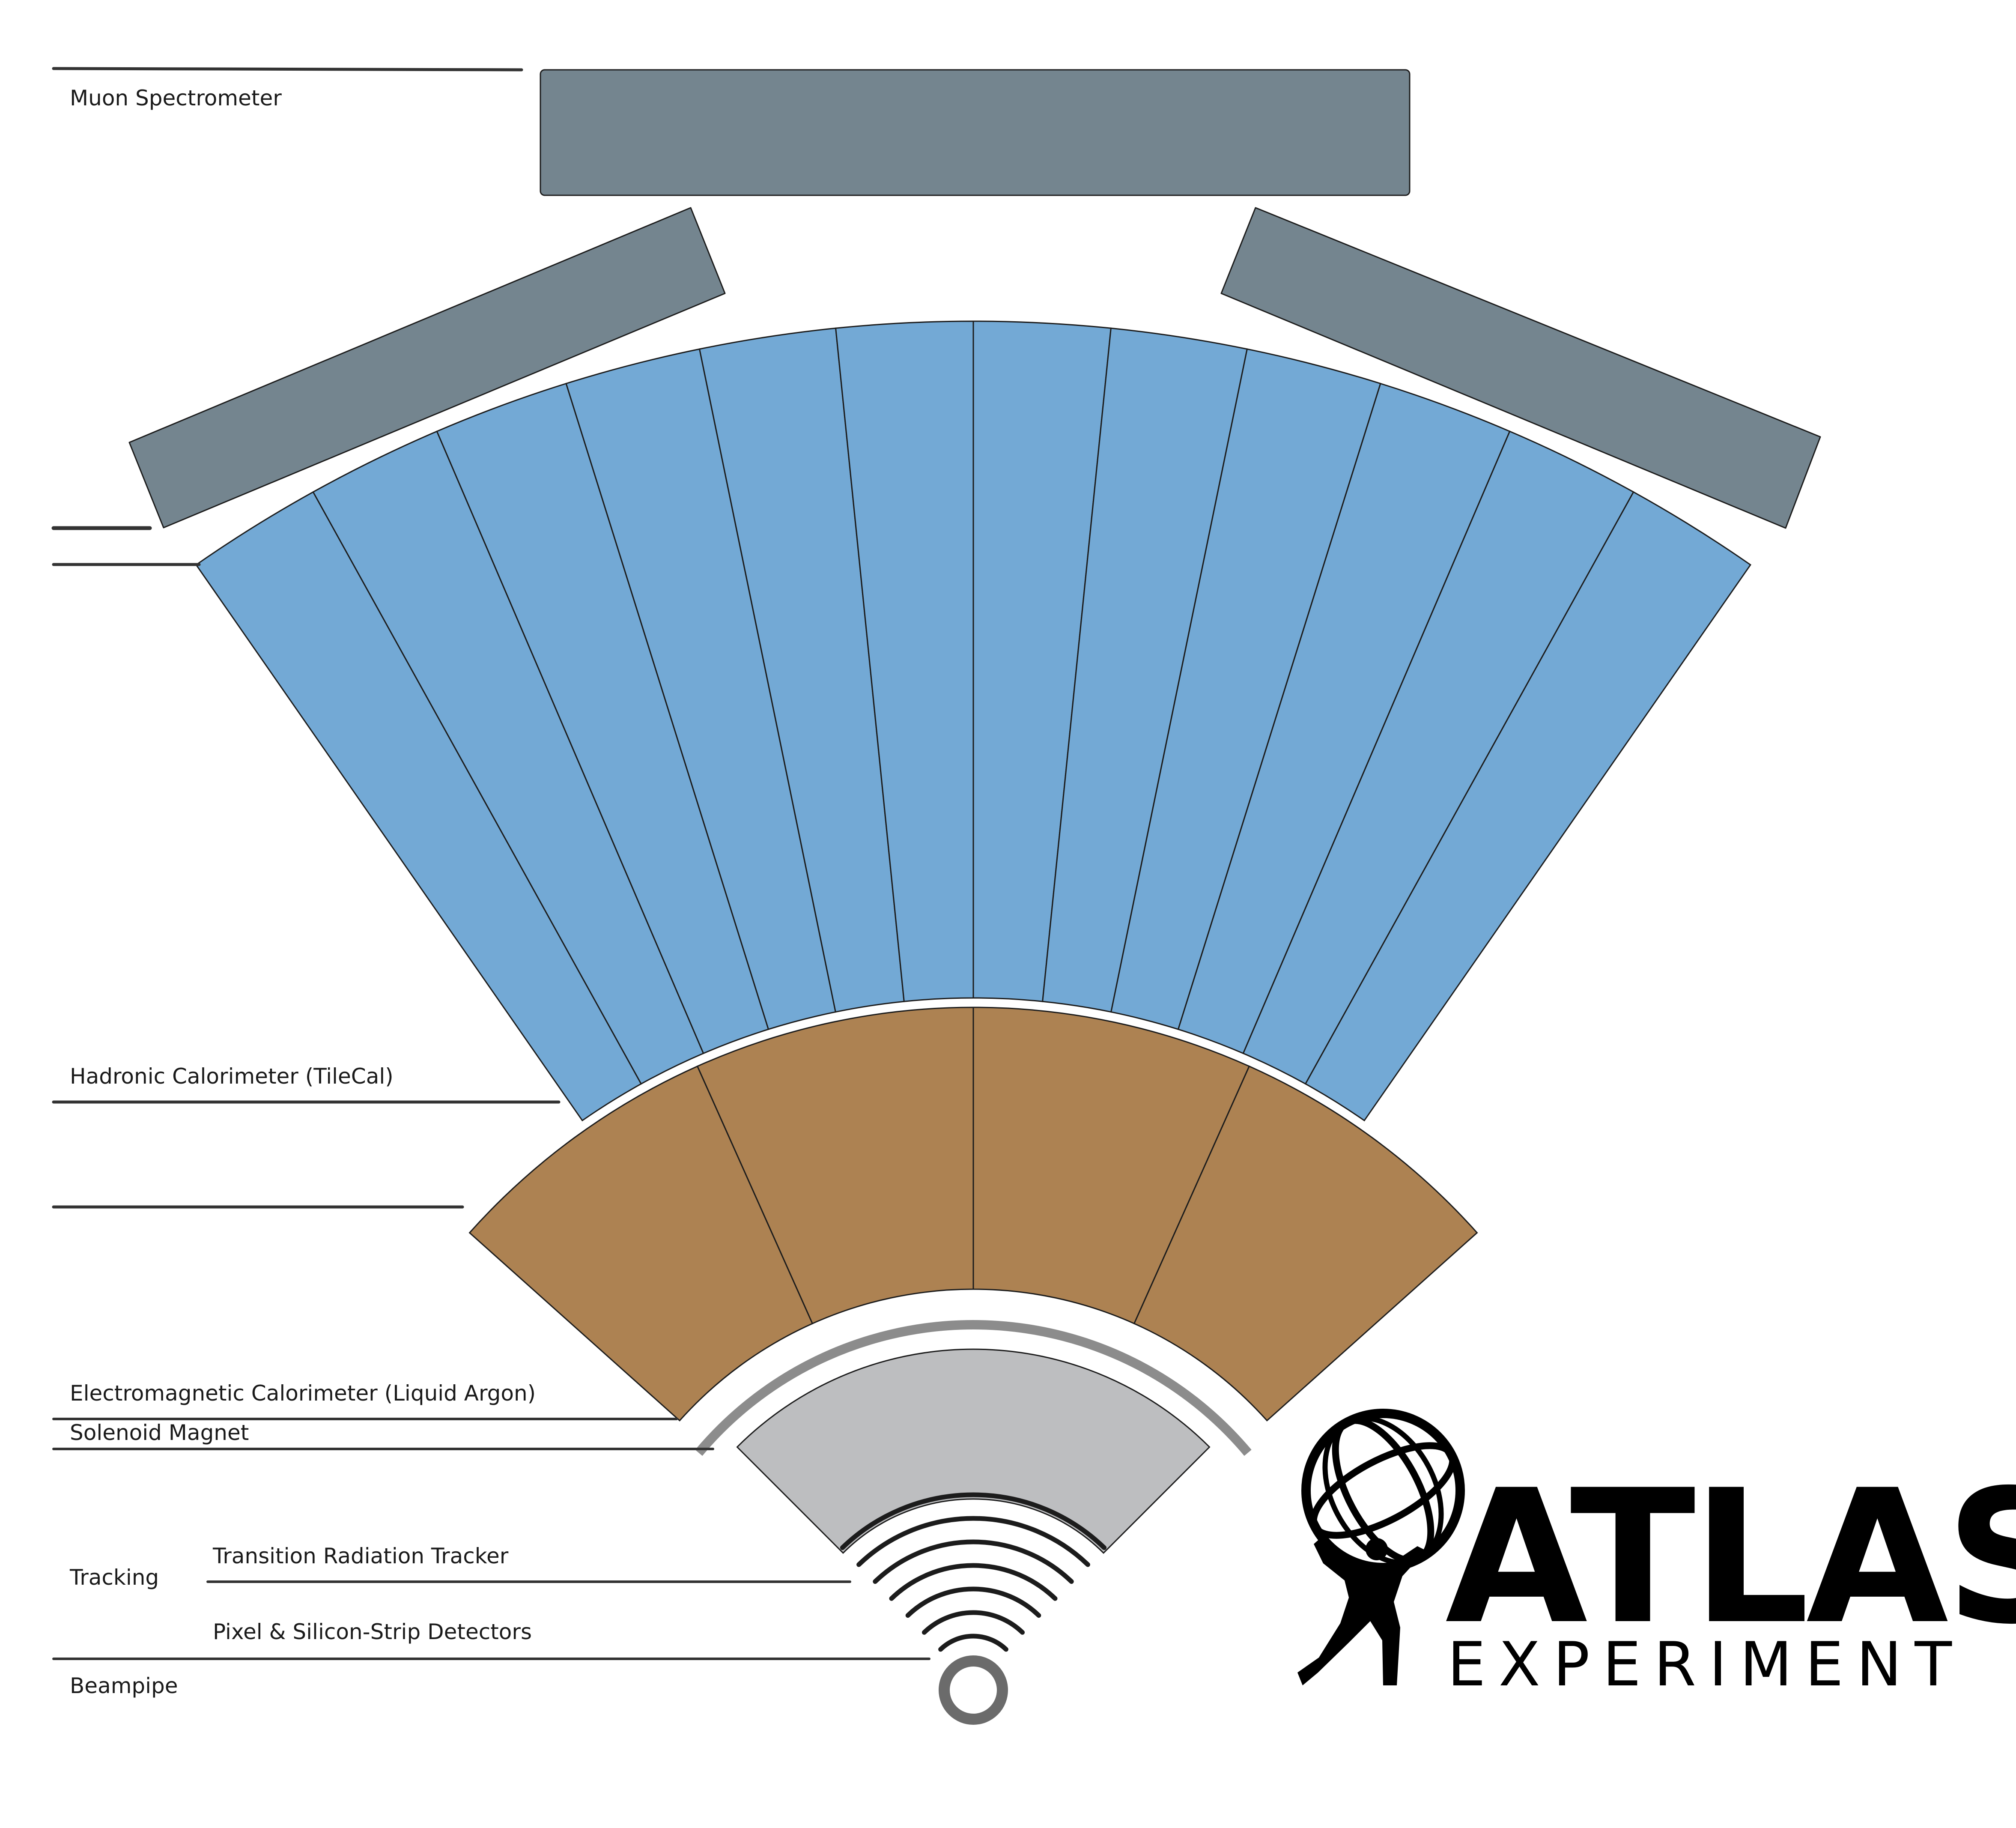  Describe the element at coordinates (360, 1556) in the screenshot. I see `label-transition-radiation-tracker: Transition Radiation Tracker` at that location.